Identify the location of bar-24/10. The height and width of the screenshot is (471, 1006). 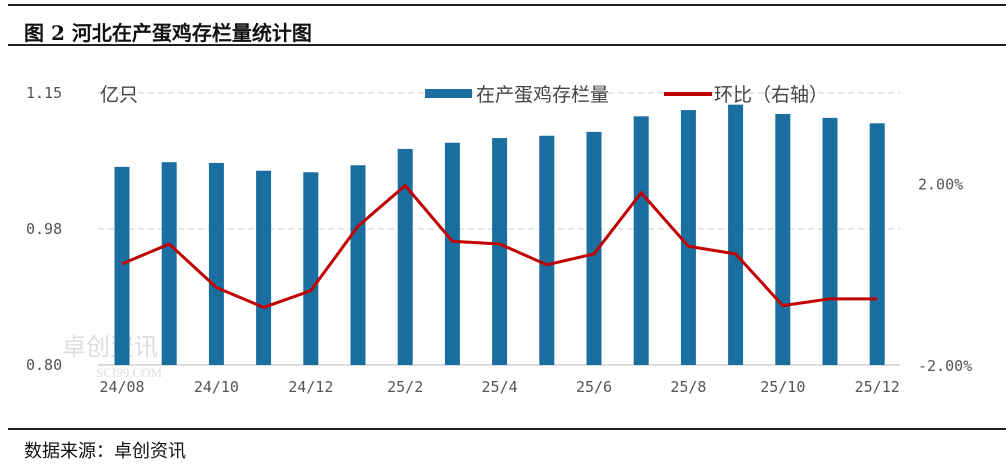
(216, 263).